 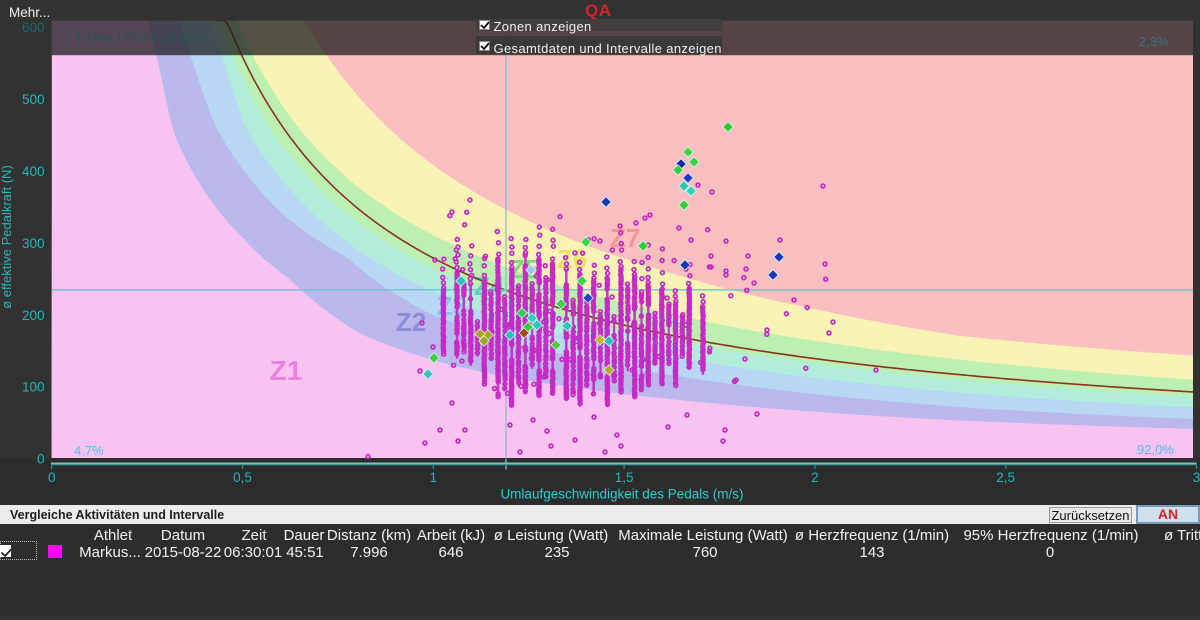 I want to click on svg-text:Umlaufgeschwindigkeit des Peda: Umlaufgeschwindigkeit des Pedals (m/s), so click(x=621, y=494).